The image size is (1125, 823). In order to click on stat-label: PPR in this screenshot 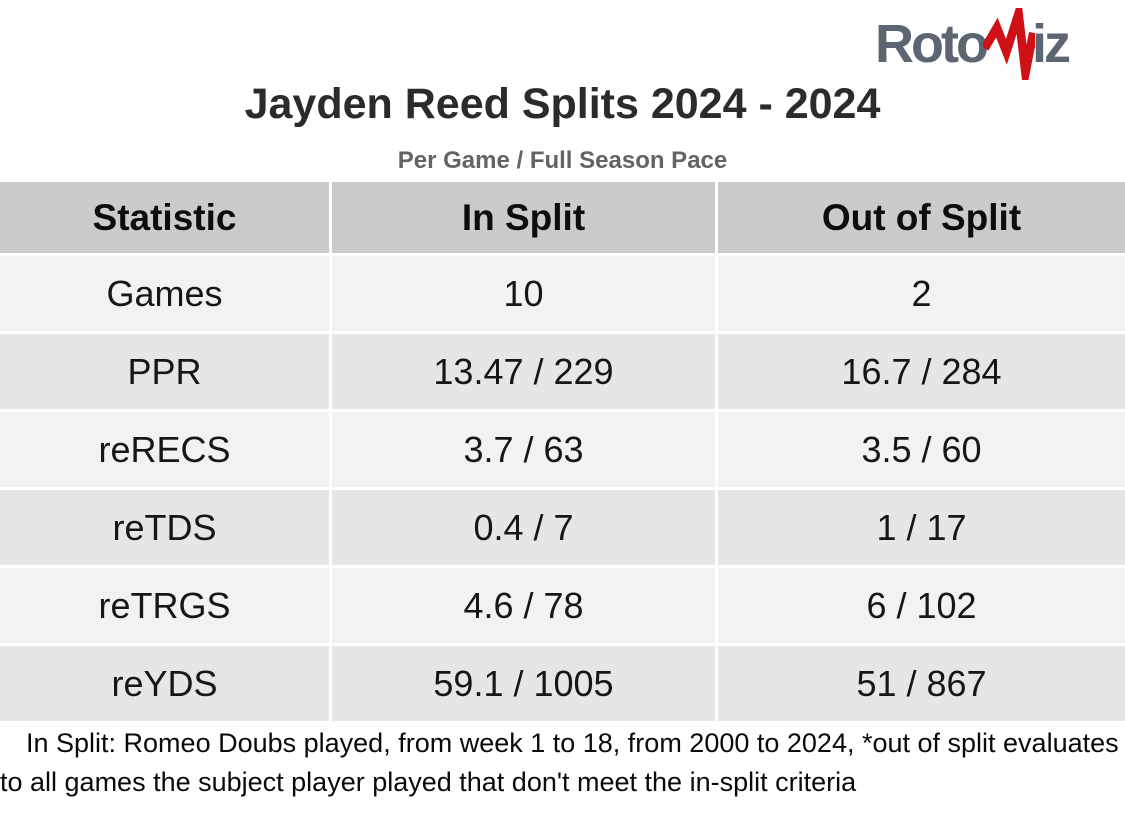, I will do `click(164, 371)`.